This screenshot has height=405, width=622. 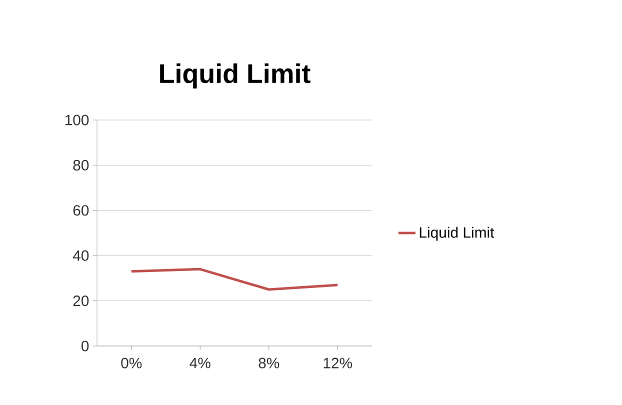 I want to click on x-tick-label: 4%, so click(x=200, y=363).